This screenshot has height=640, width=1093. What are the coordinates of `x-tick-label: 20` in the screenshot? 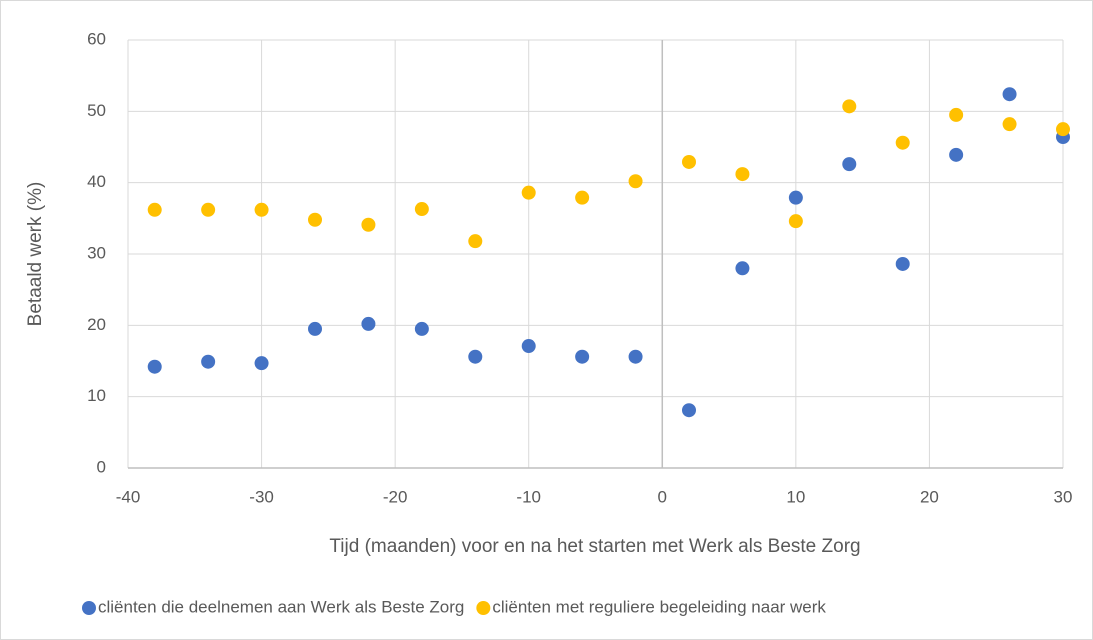 It's located at (929, 496).